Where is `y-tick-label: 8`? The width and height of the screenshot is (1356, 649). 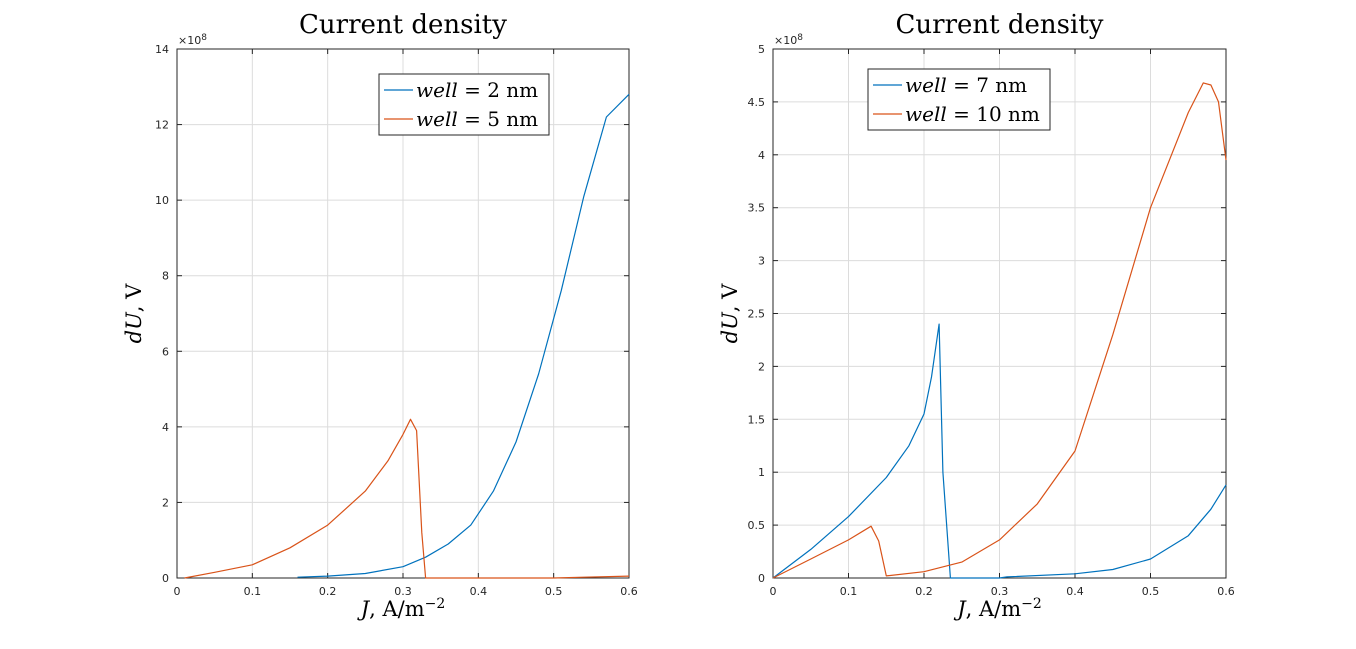 y-tick-label: 8 is located at coordinates (165, 276).